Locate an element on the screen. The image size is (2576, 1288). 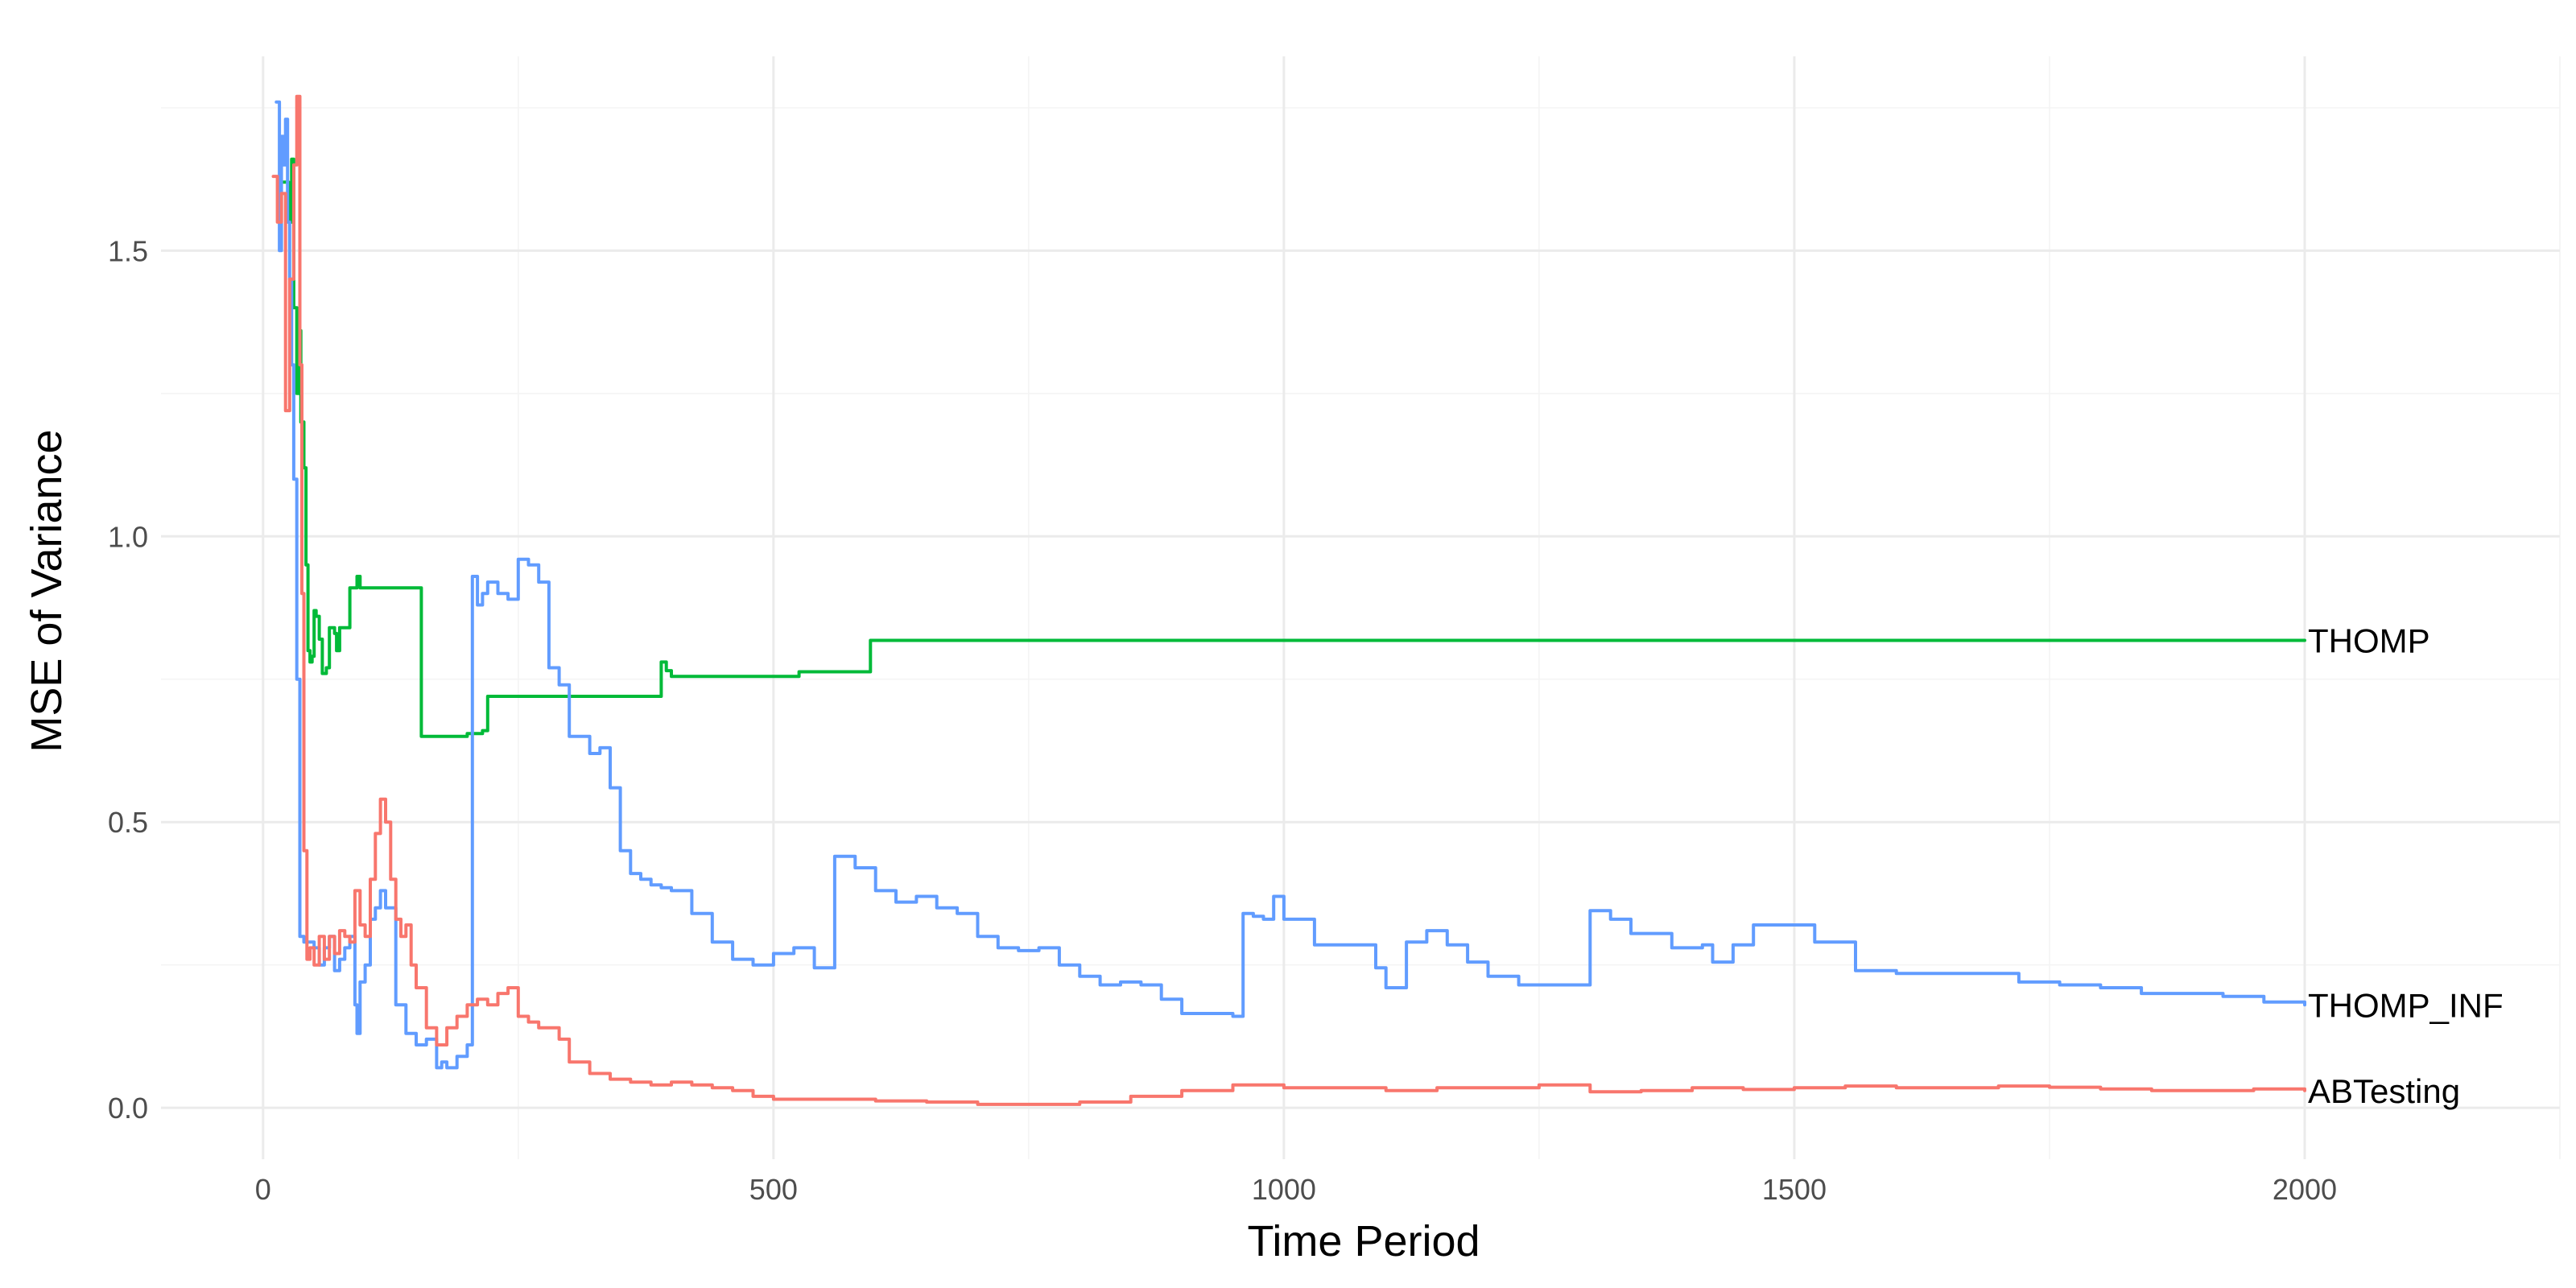
series-label-thomp: THOMP is located at coordinates (2369, 640).